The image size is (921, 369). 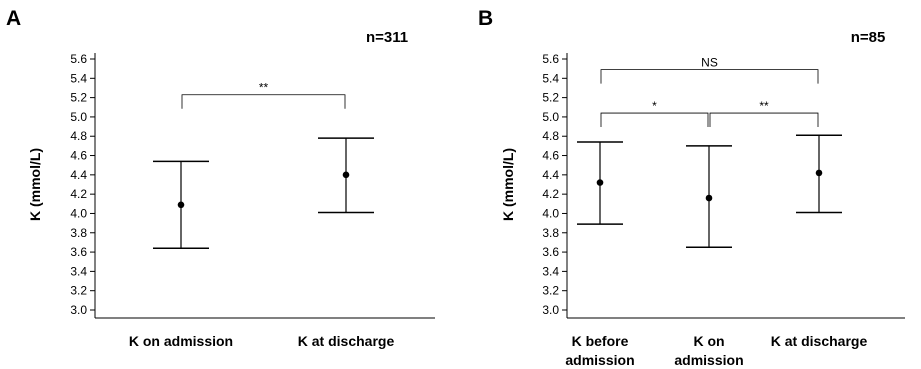 I want to click on panel-label: A, so click(x=13, y=18).